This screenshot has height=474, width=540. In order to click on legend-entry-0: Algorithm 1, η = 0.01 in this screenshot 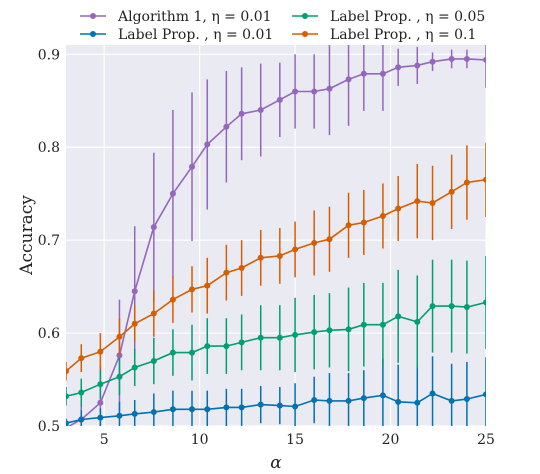, I will do `click(176, 17)`.